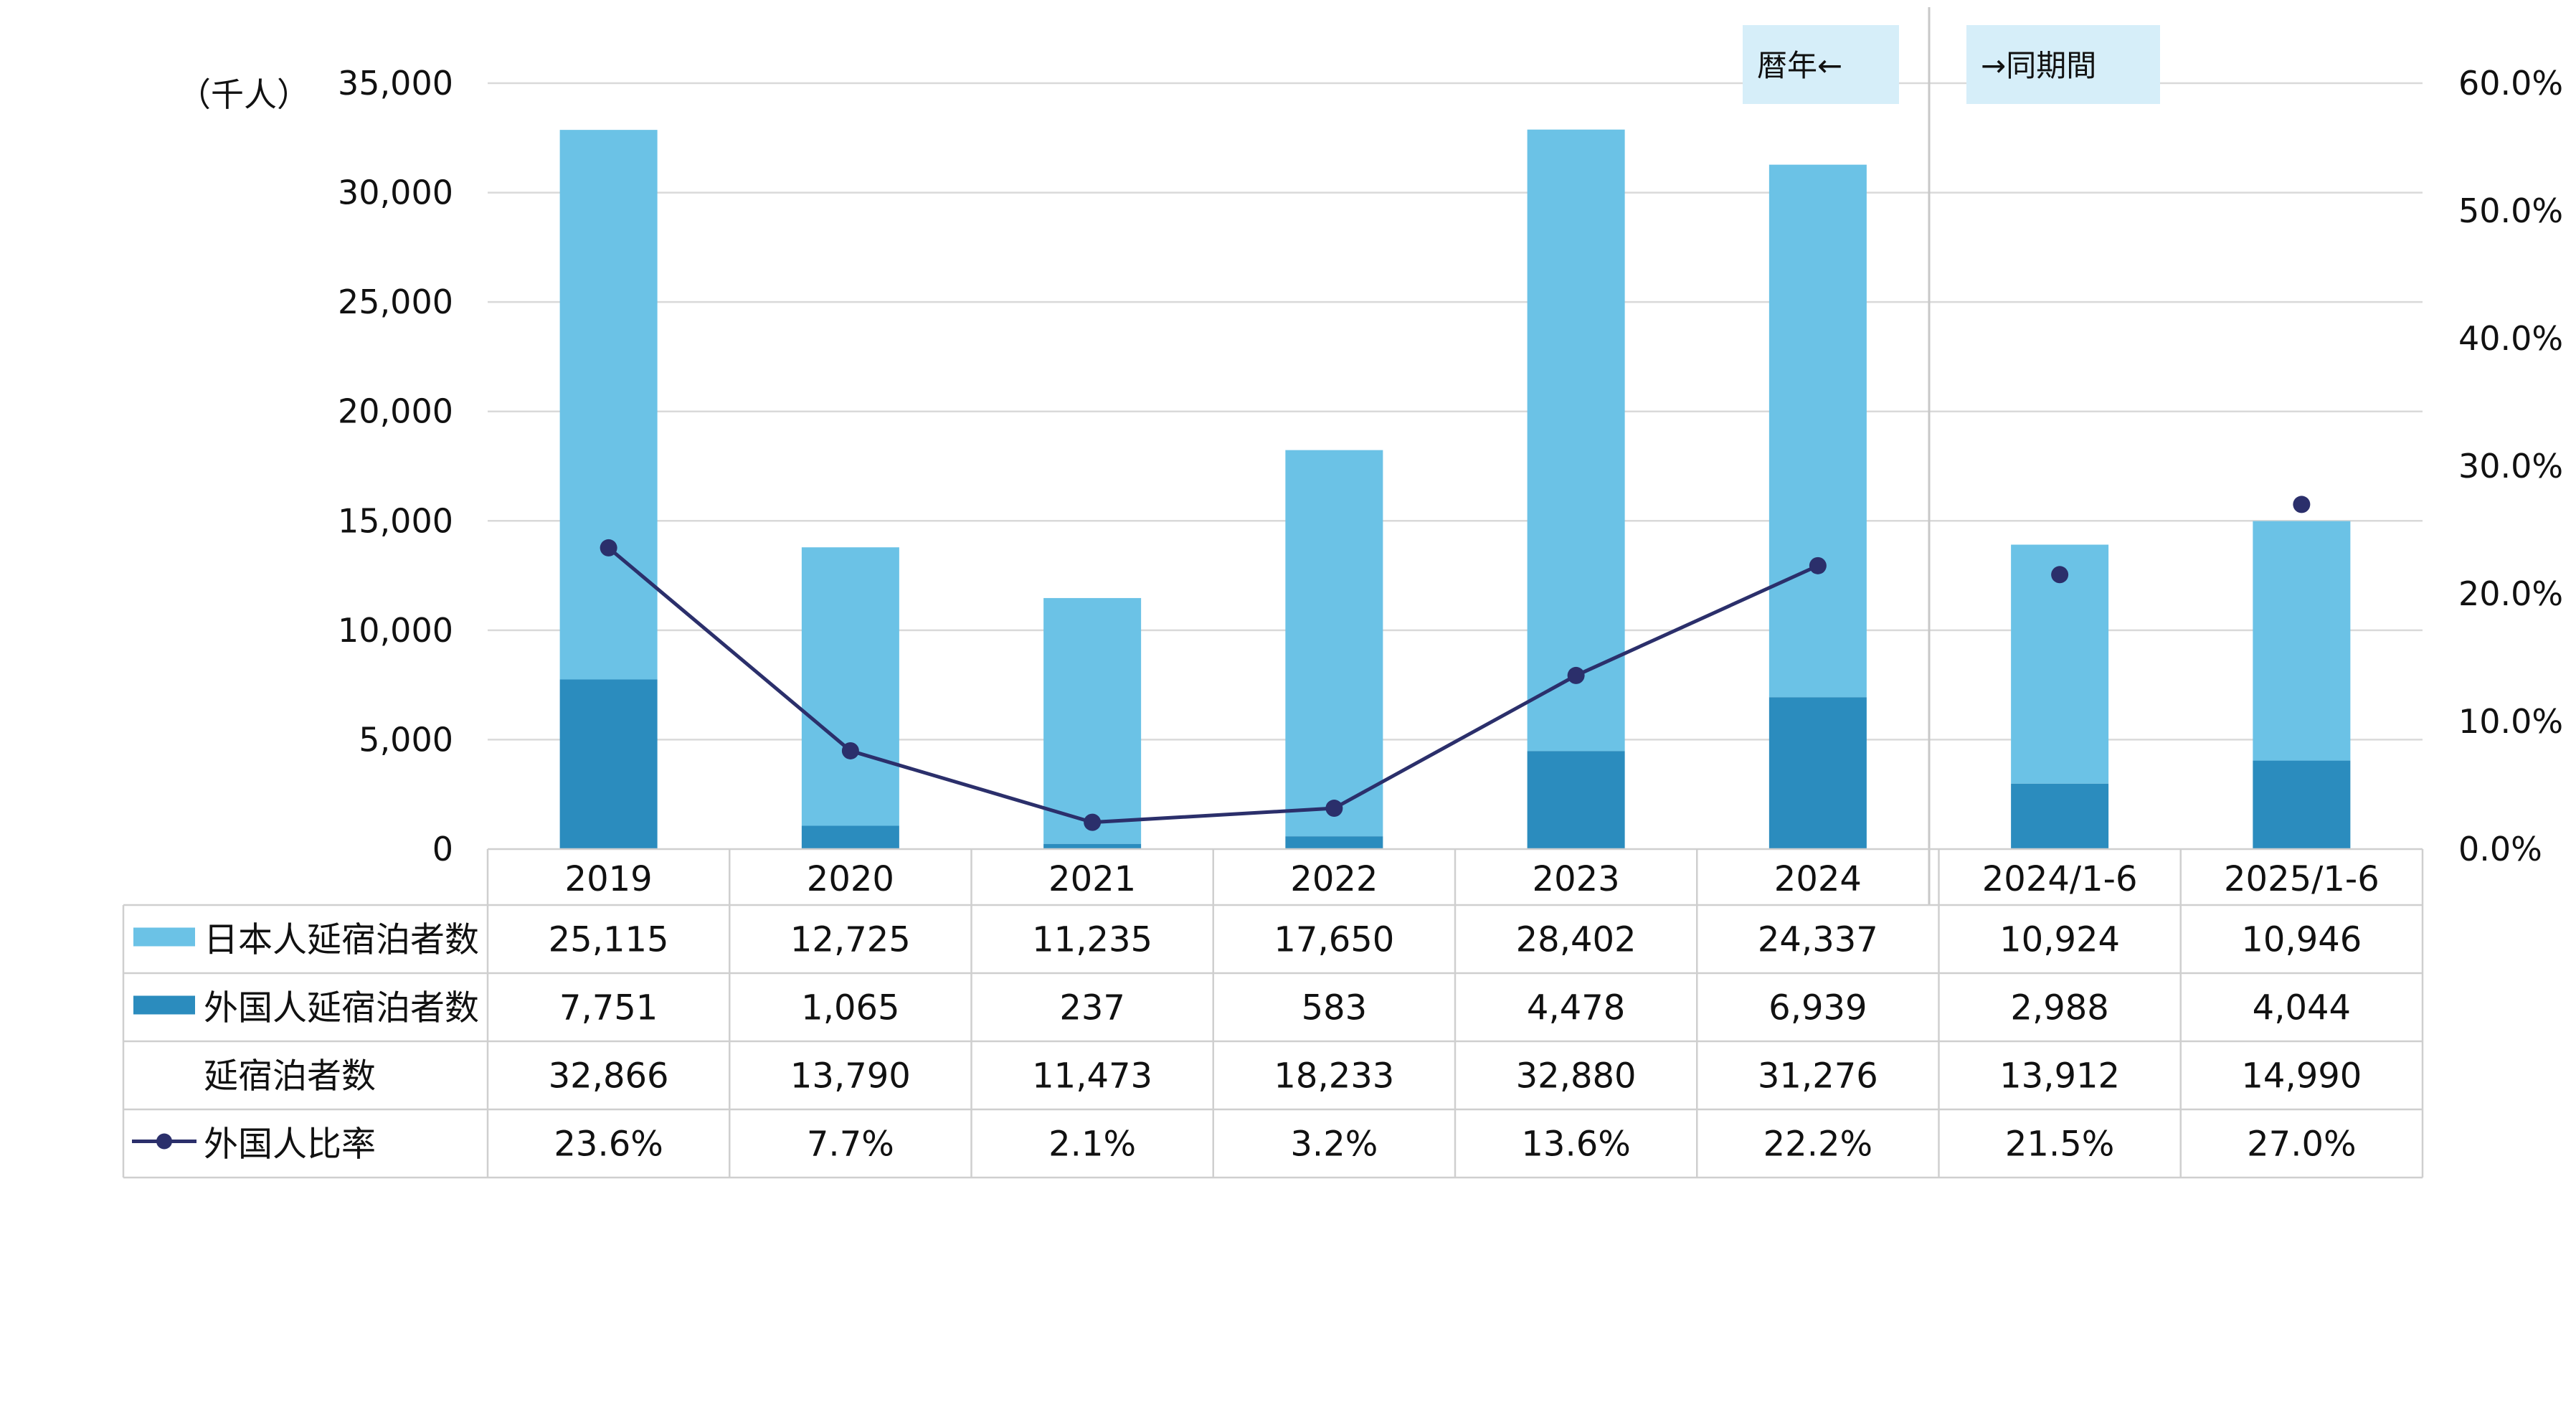 The width and height of the screenshot is (2576, 1402). What do you see at coordinates (1092, 1008) in the screenshot?
I see `table-cell: 237` at bounding box center [1092, 1008].